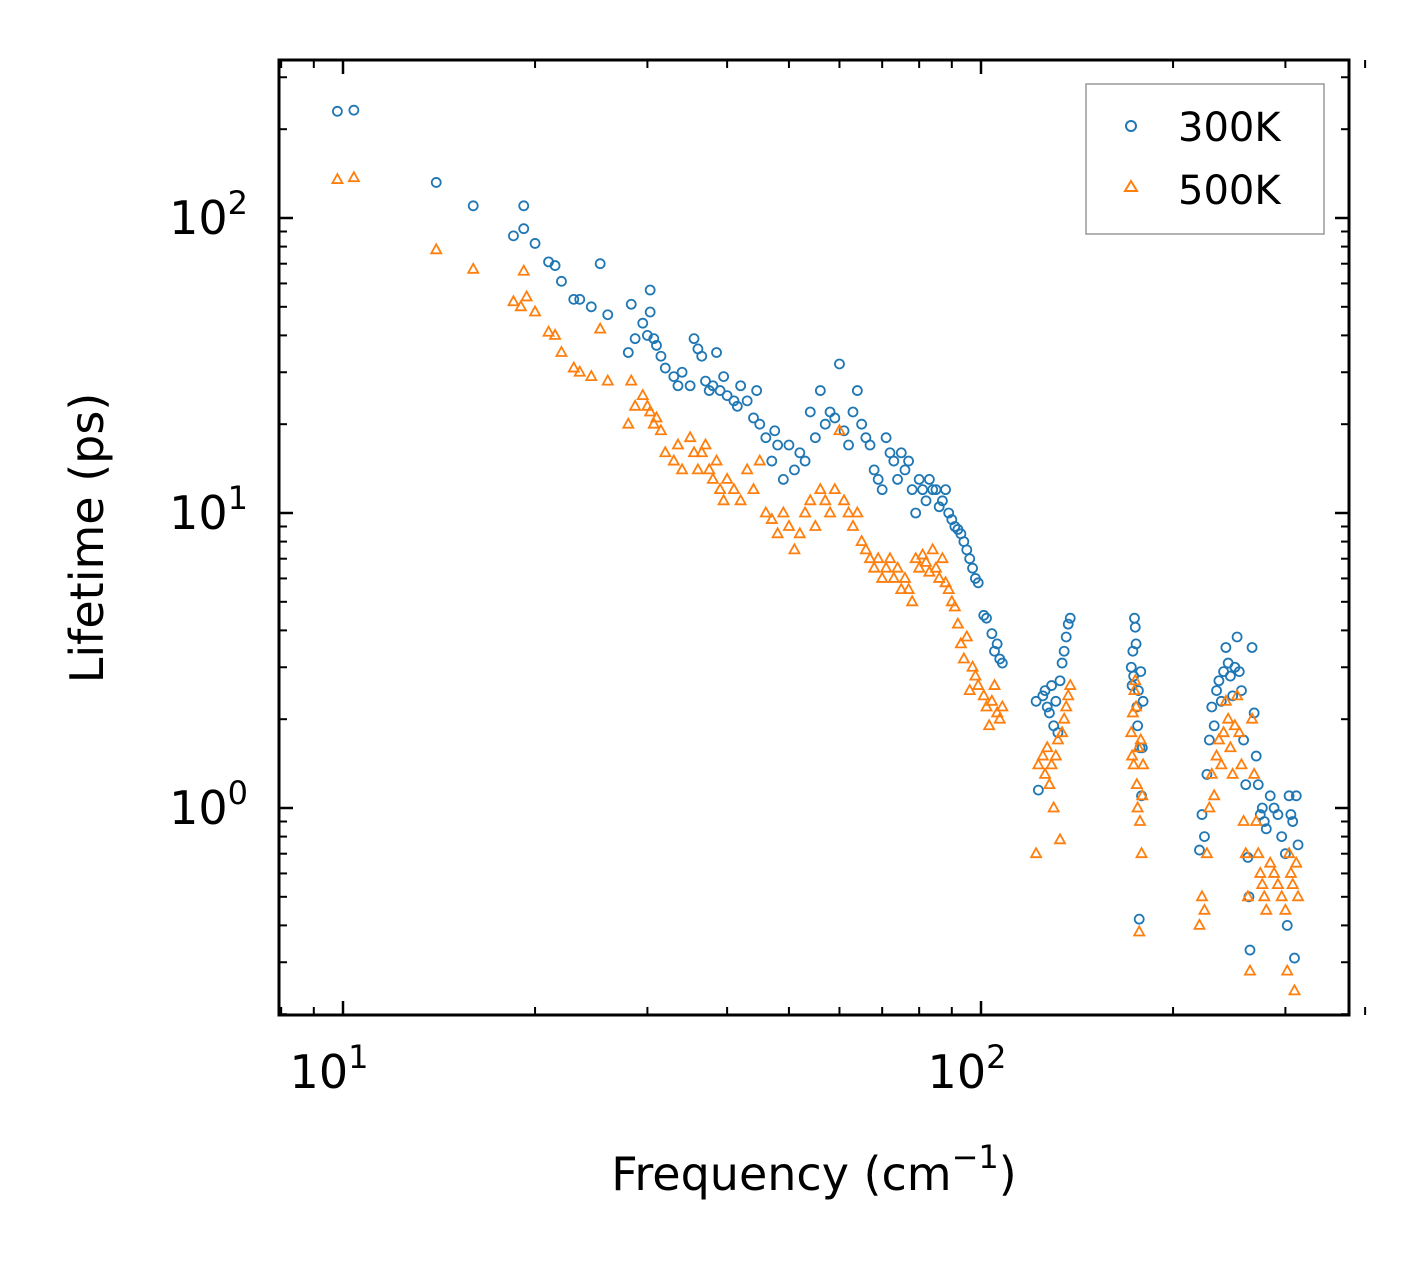 The height and width of the screenshot is (1265, 1408). What do you see at coordinates (238, 203) in the screenshot?
I see `y-tick-label-exp: 2` at bounding box center [238, 203].